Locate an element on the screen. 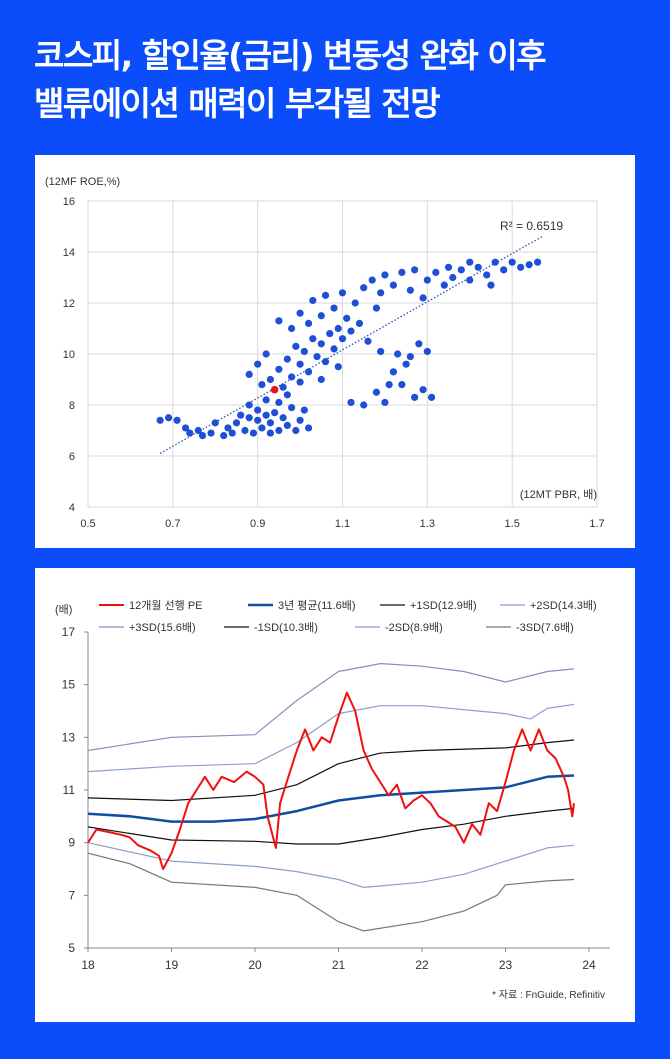  y-axis-label: (12MF ROE,%) is located at coordinates (82, 182).